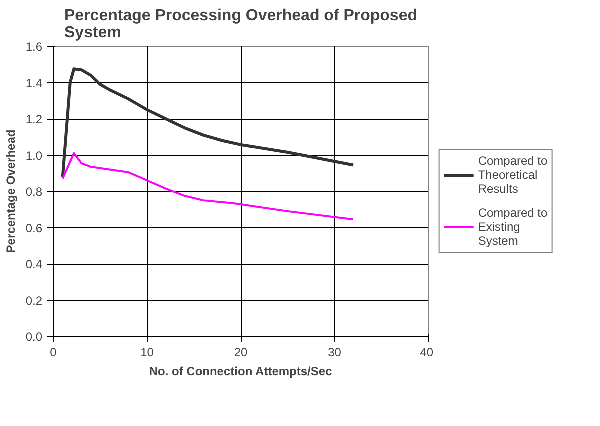  I want to click on y-tick-label: 1.0, so click(34, 155).